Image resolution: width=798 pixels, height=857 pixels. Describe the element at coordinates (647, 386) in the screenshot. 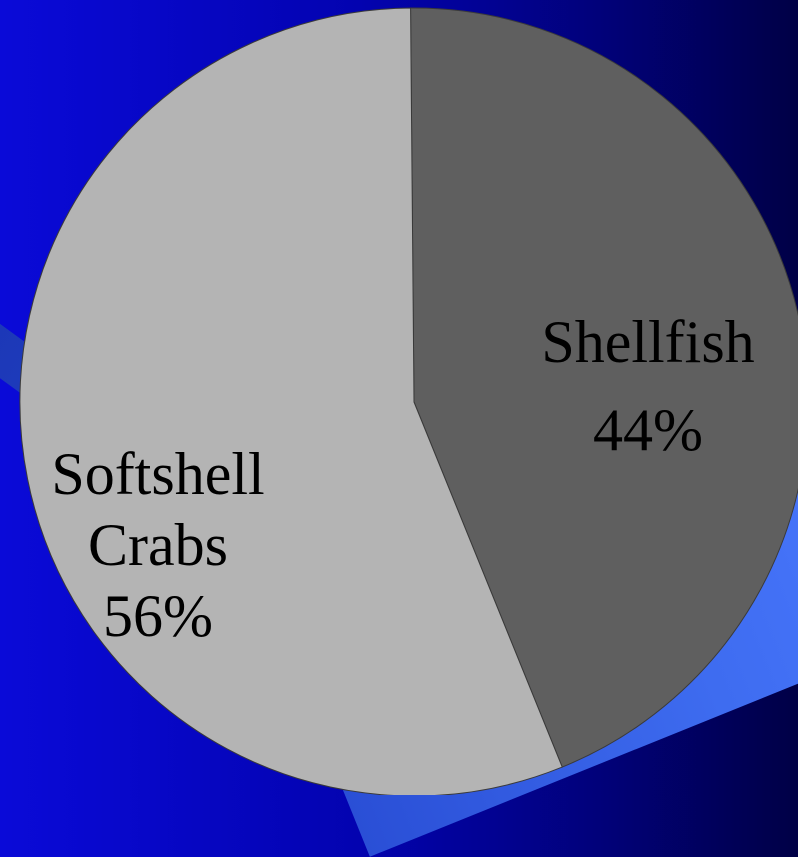

I see `pie-slice-label-1: Shellfish 44%` at that location.